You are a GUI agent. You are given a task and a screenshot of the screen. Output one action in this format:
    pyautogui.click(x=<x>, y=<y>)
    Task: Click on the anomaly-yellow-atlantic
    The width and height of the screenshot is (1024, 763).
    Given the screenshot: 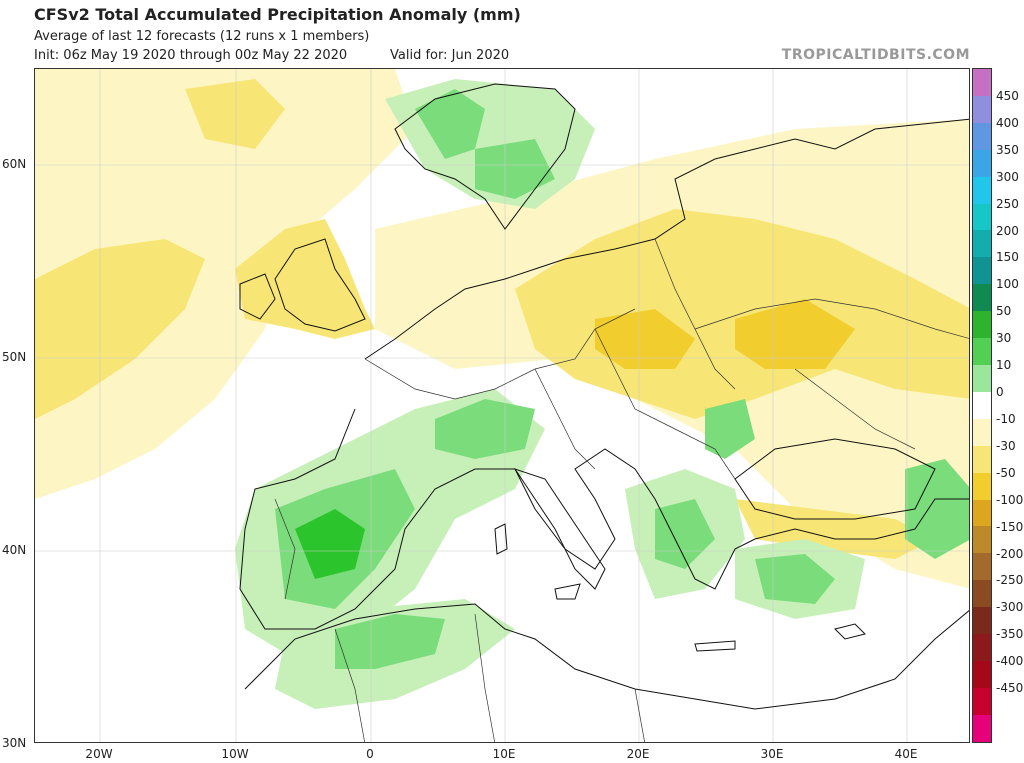 What is the action you would take?
    pyautogui.click(x=120, y=329)
    